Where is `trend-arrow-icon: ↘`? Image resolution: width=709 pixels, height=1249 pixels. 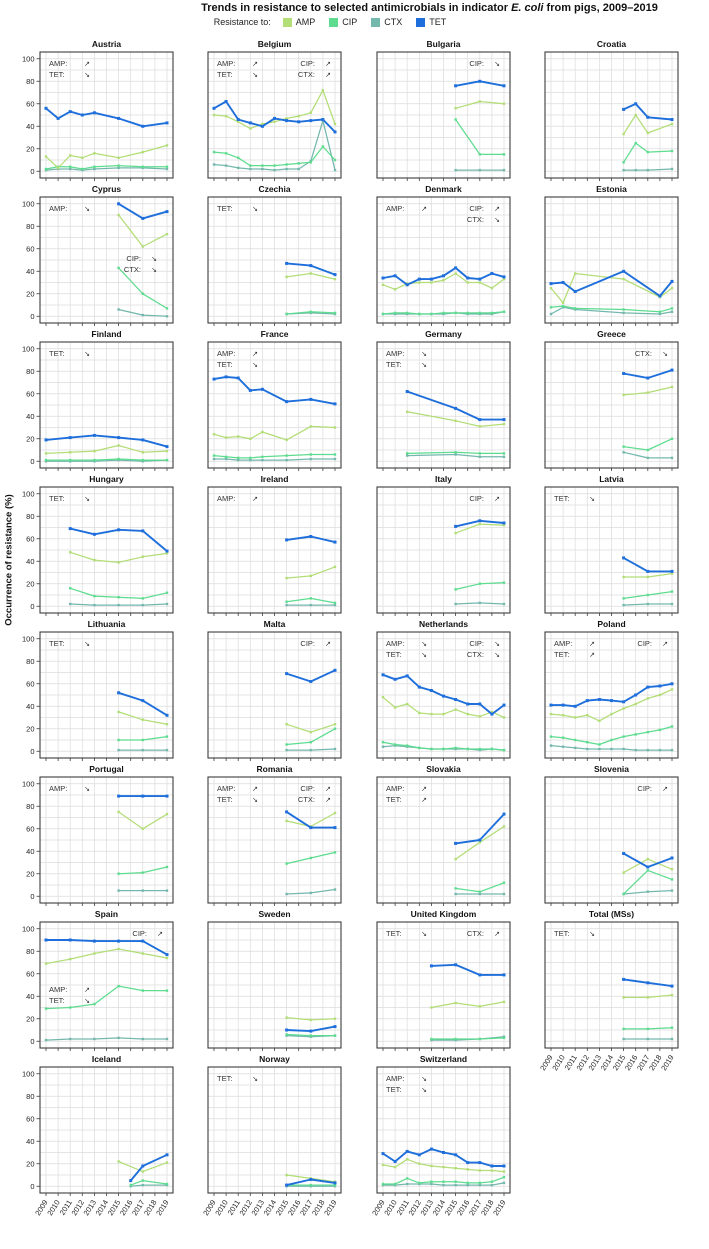
trend-arrow-icon: ↘ is located at coordinates (424, 1079).